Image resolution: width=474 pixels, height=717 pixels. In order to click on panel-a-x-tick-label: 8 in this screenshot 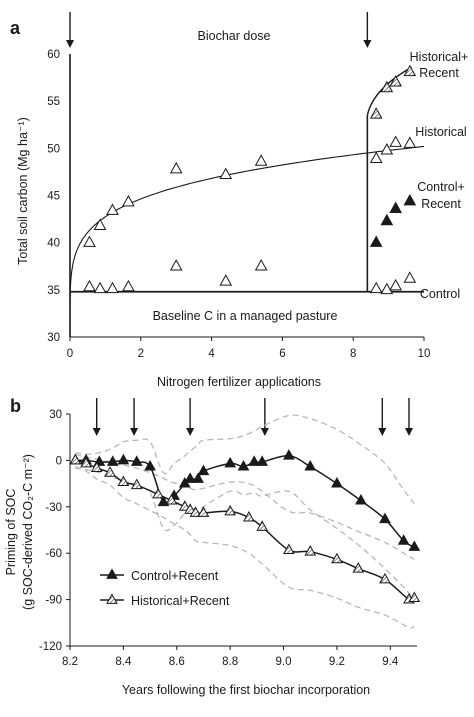, I will do `click(353, 354)`.